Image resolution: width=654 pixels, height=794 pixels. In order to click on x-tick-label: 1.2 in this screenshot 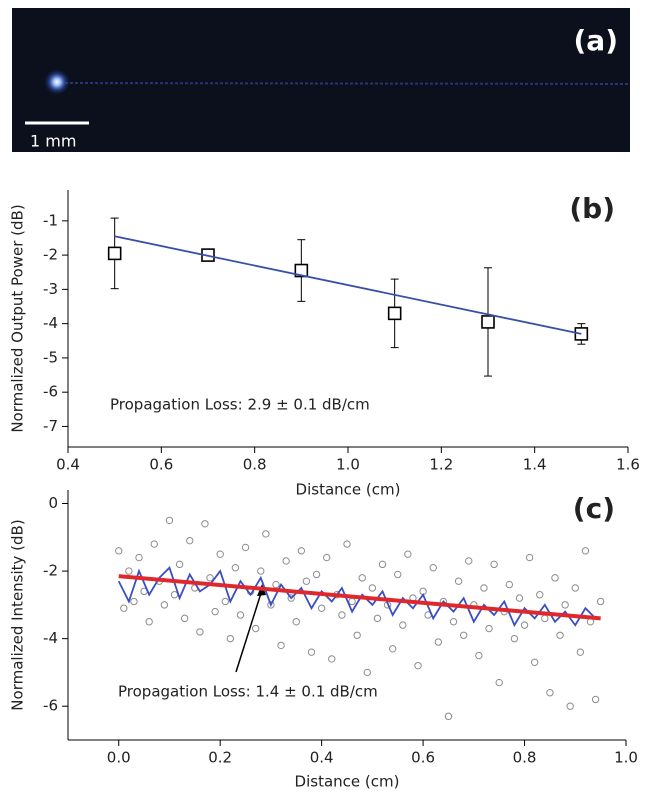, I will do `click(441, 465)`.